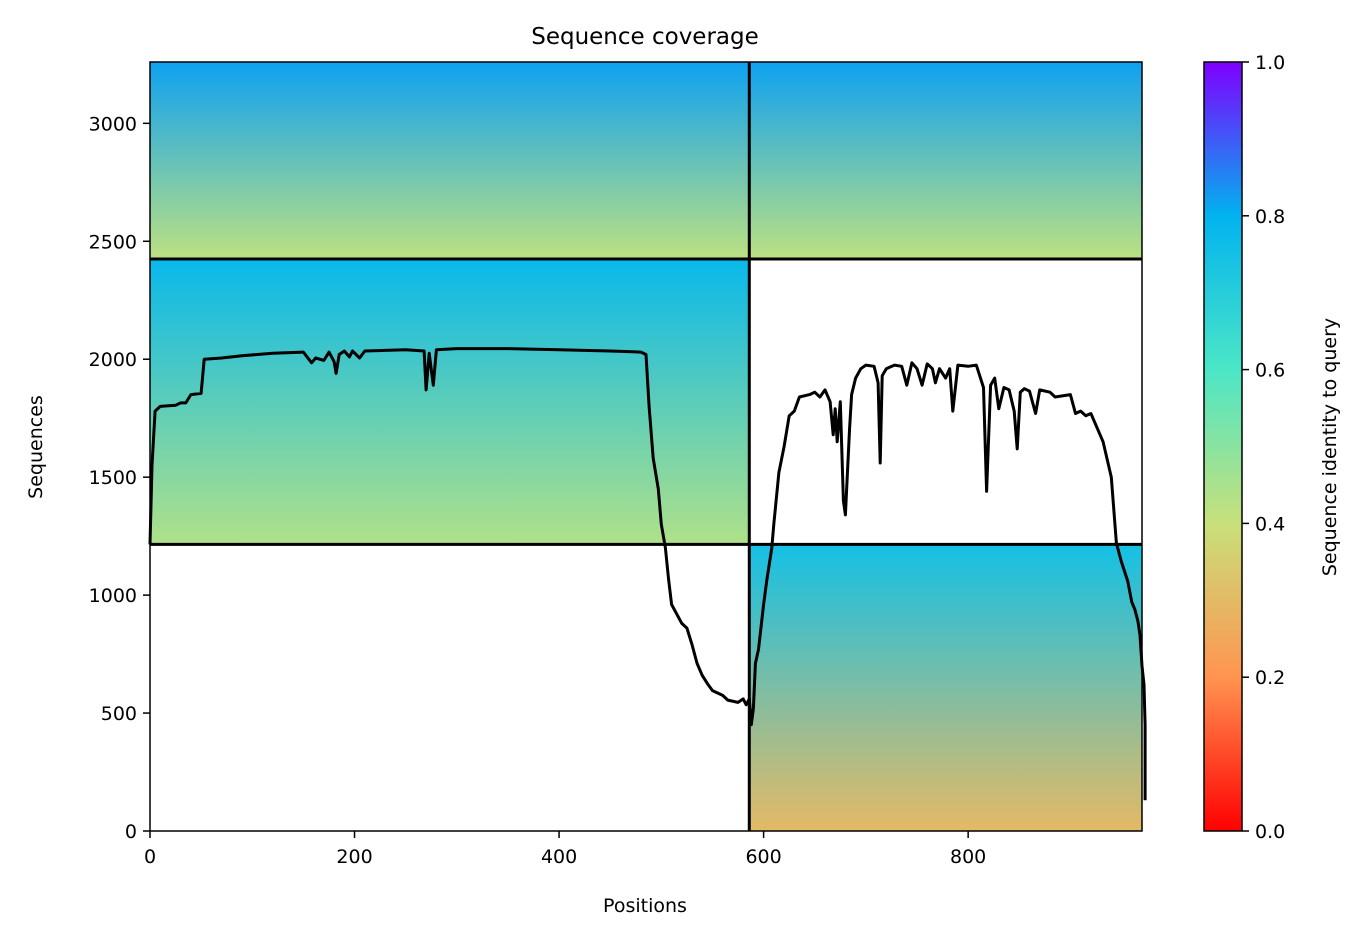  Describe the element at coordinates (113, 124) in the screenshot. I see `y-tick-label: 3000` at that location.